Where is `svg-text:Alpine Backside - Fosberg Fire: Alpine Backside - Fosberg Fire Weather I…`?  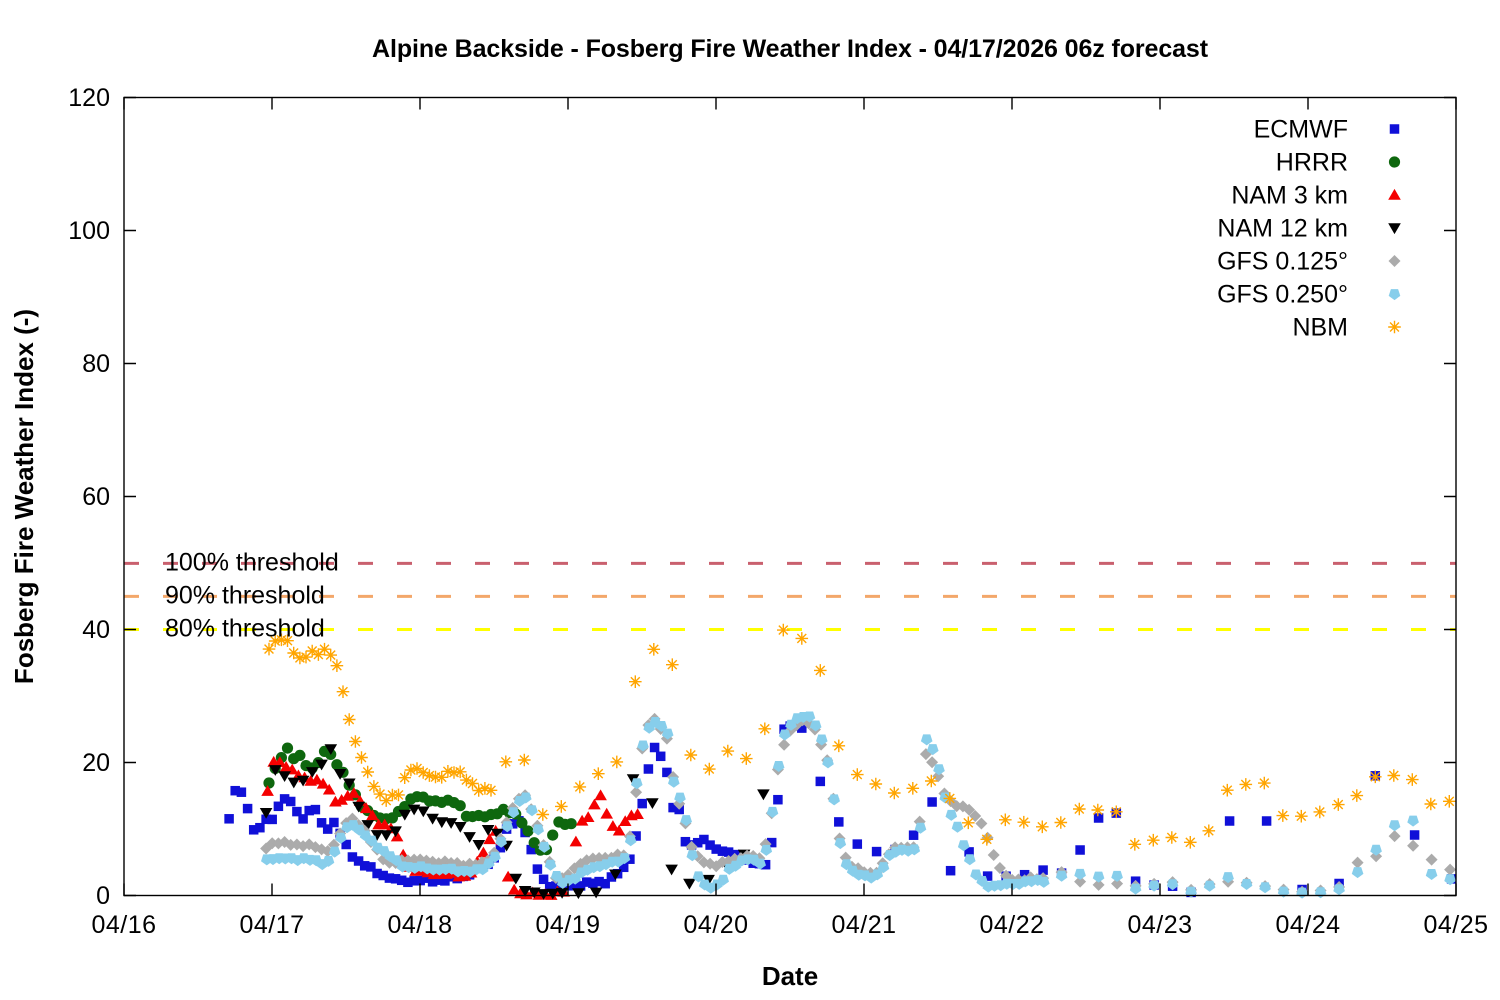
svg-text:Alpine Backside - Fosberg Fire: Alpine Backside - Fosberg Fire Weather I… is located at coordinates (790, 49).